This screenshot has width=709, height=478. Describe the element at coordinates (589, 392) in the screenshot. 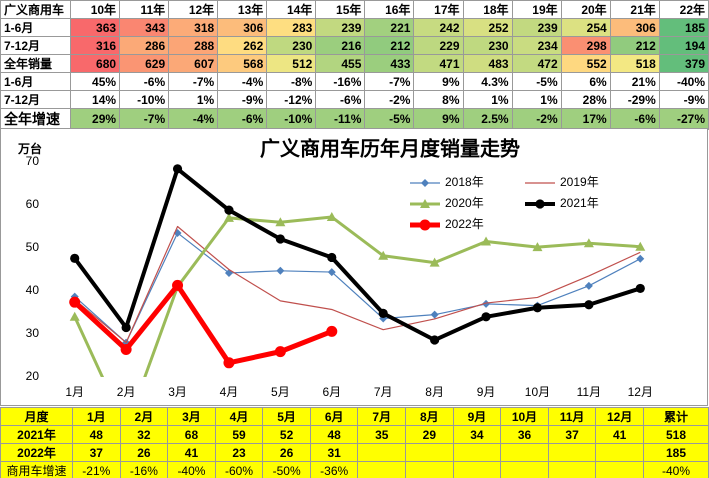

I see `x-tick-label: 11月` at that location.